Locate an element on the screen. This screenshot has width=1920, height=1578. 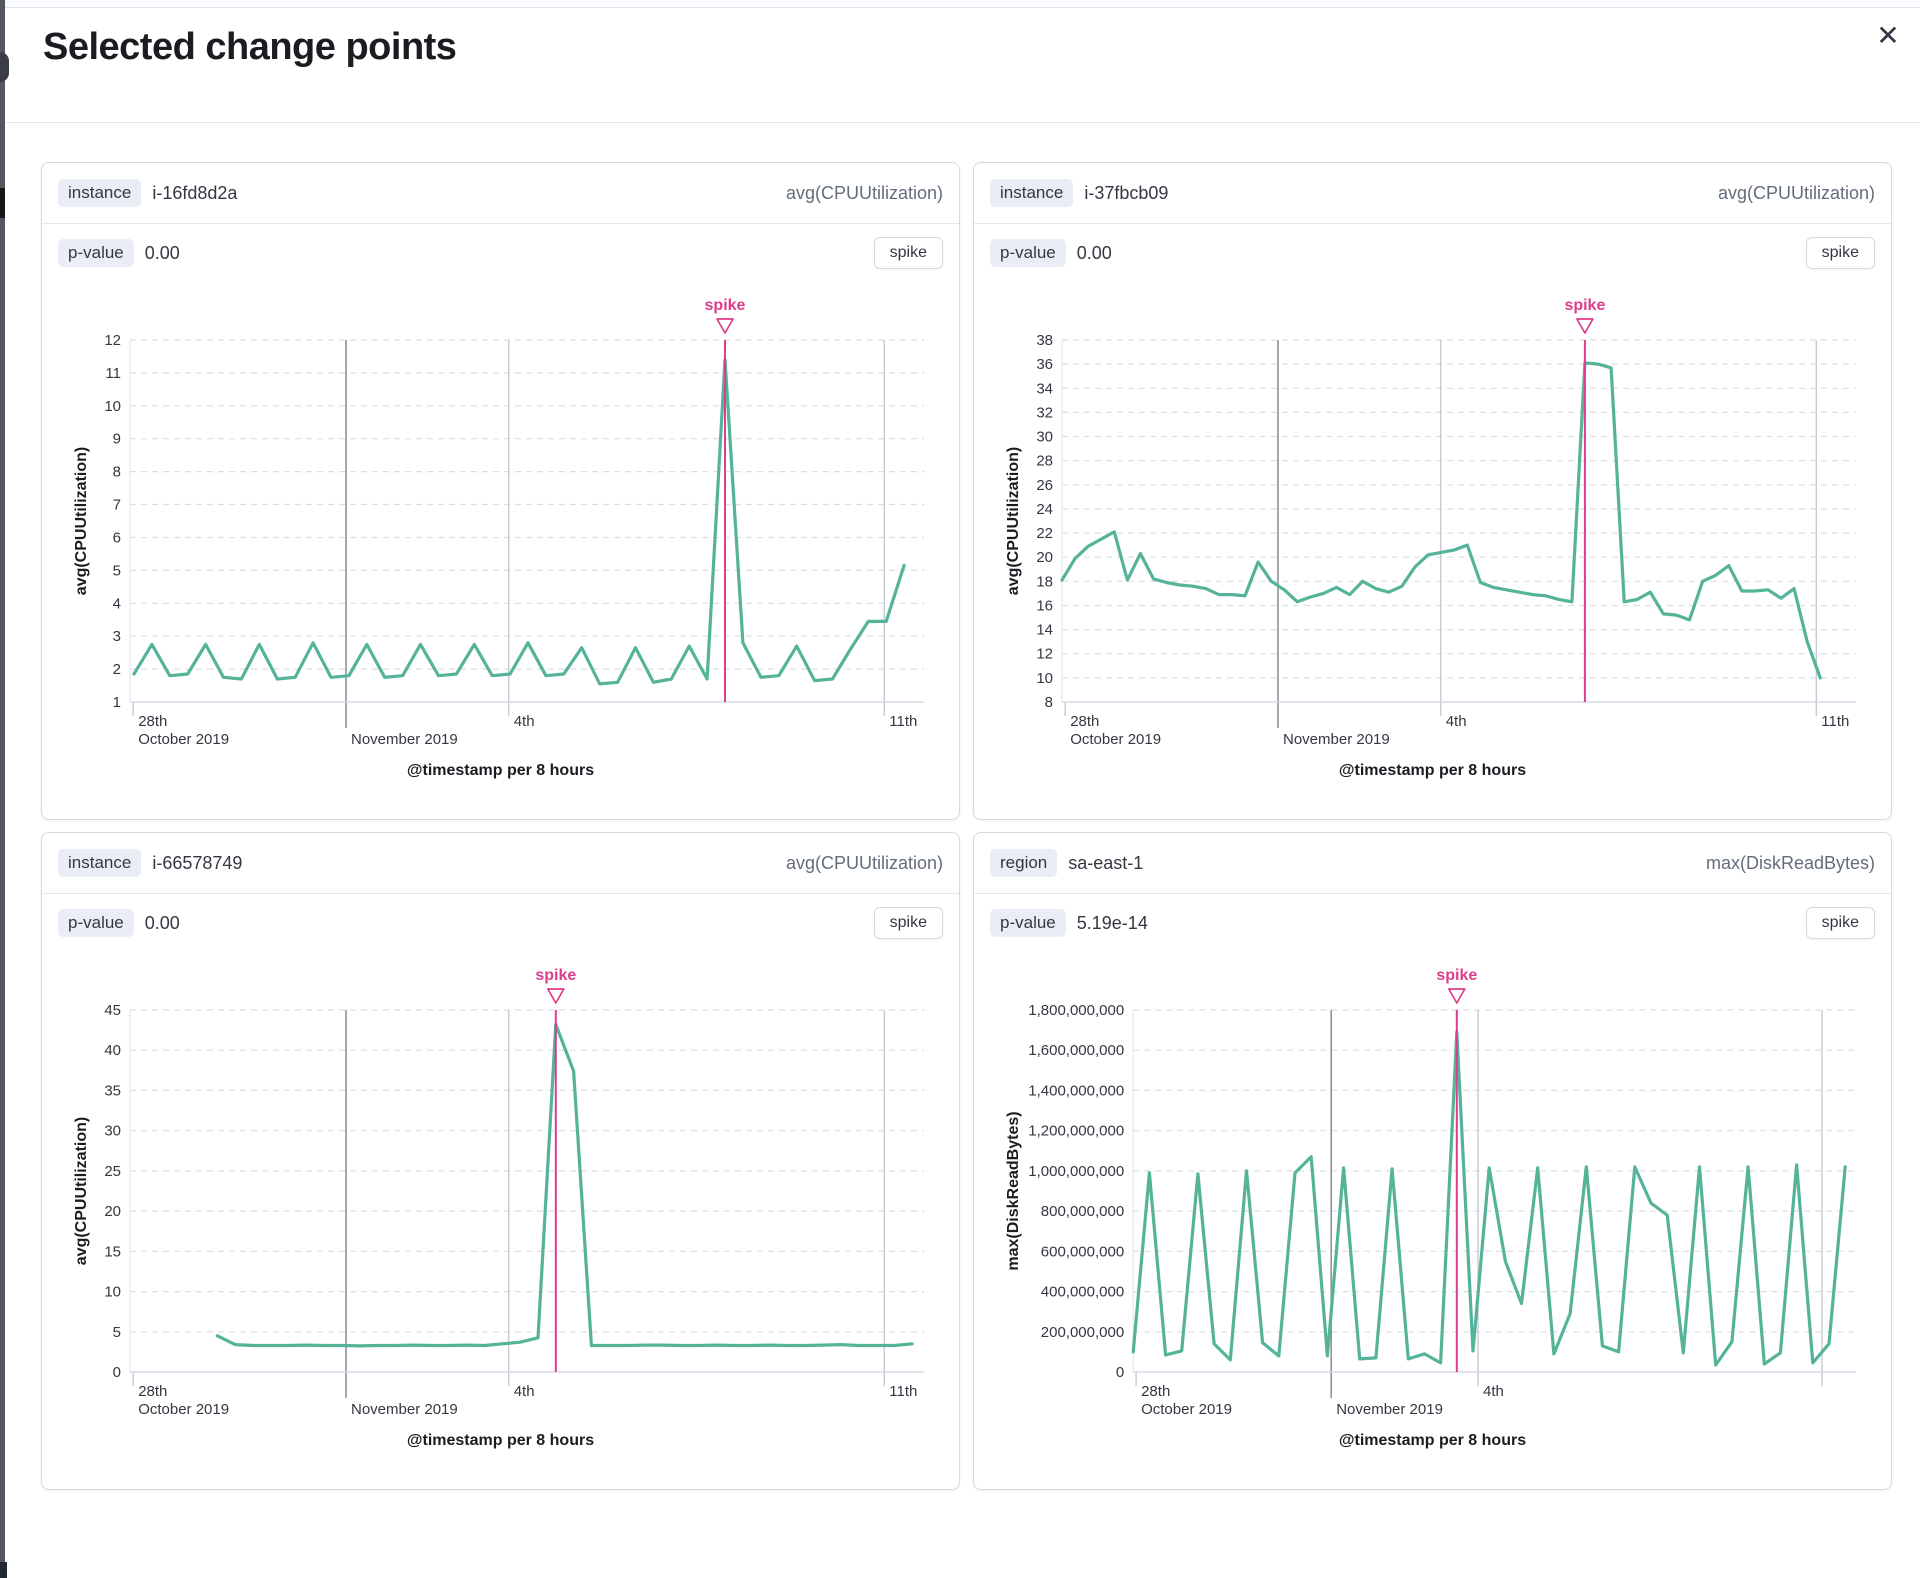
svg-text: 11 is located at coordinates (113, 373).